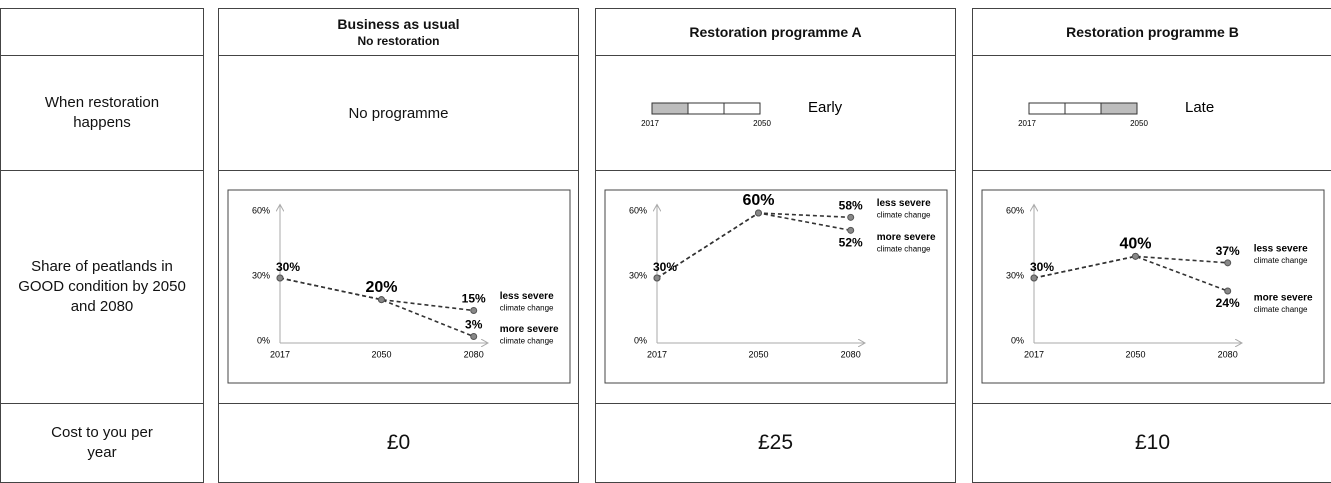 The height and width of the screenshot is (483, 1331). Describe the element at coordinates (398, 41) in the screenshot. I see `column-subtitle: No restoration` at that location.